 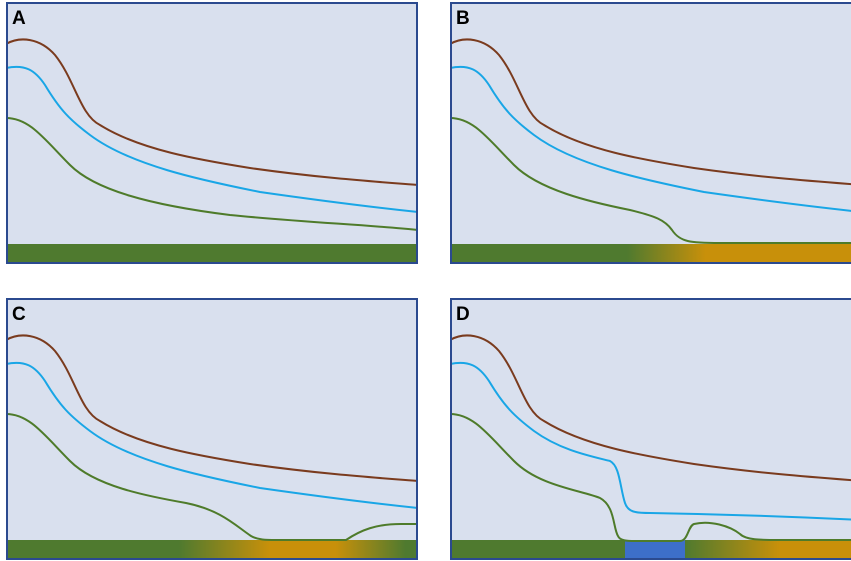 What do you see at coordinates (463, 314) in the screenshot?
I see `panel-label: D` at bounding box center [463, 314].